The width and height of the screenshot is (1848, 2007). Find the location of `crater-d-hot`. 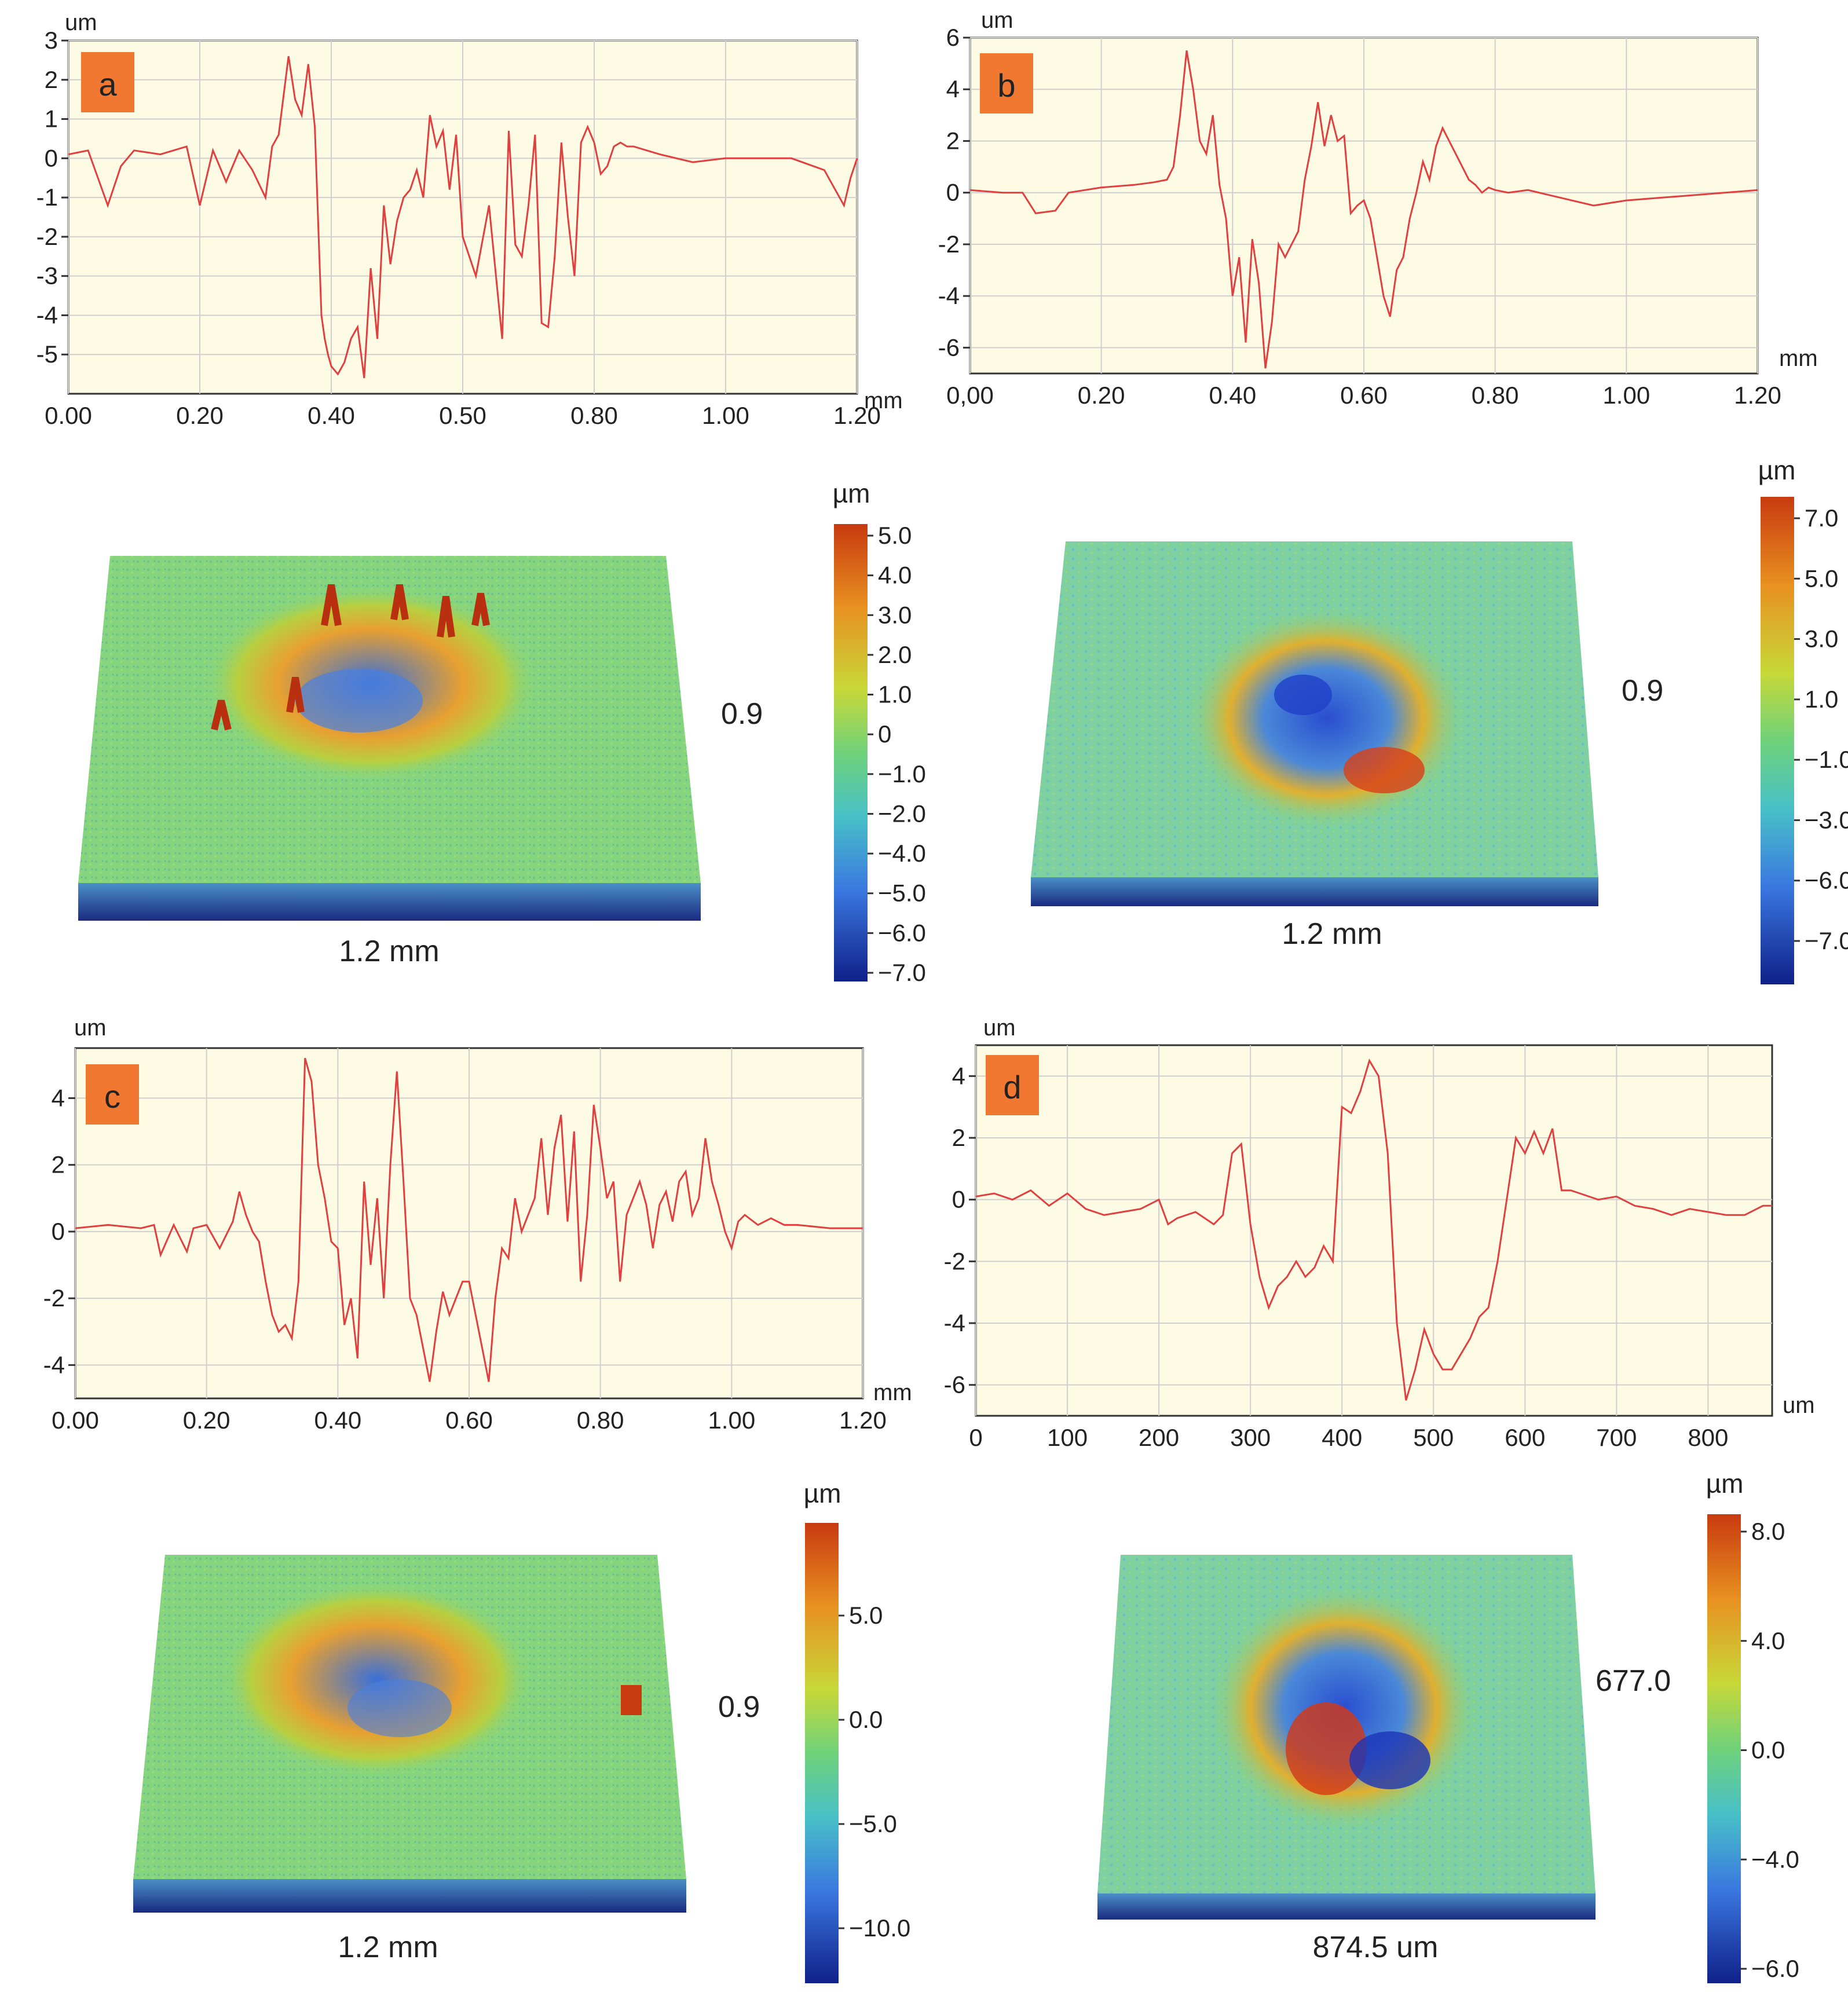

crater-d-hot is located at coordinates (1326, 1748).